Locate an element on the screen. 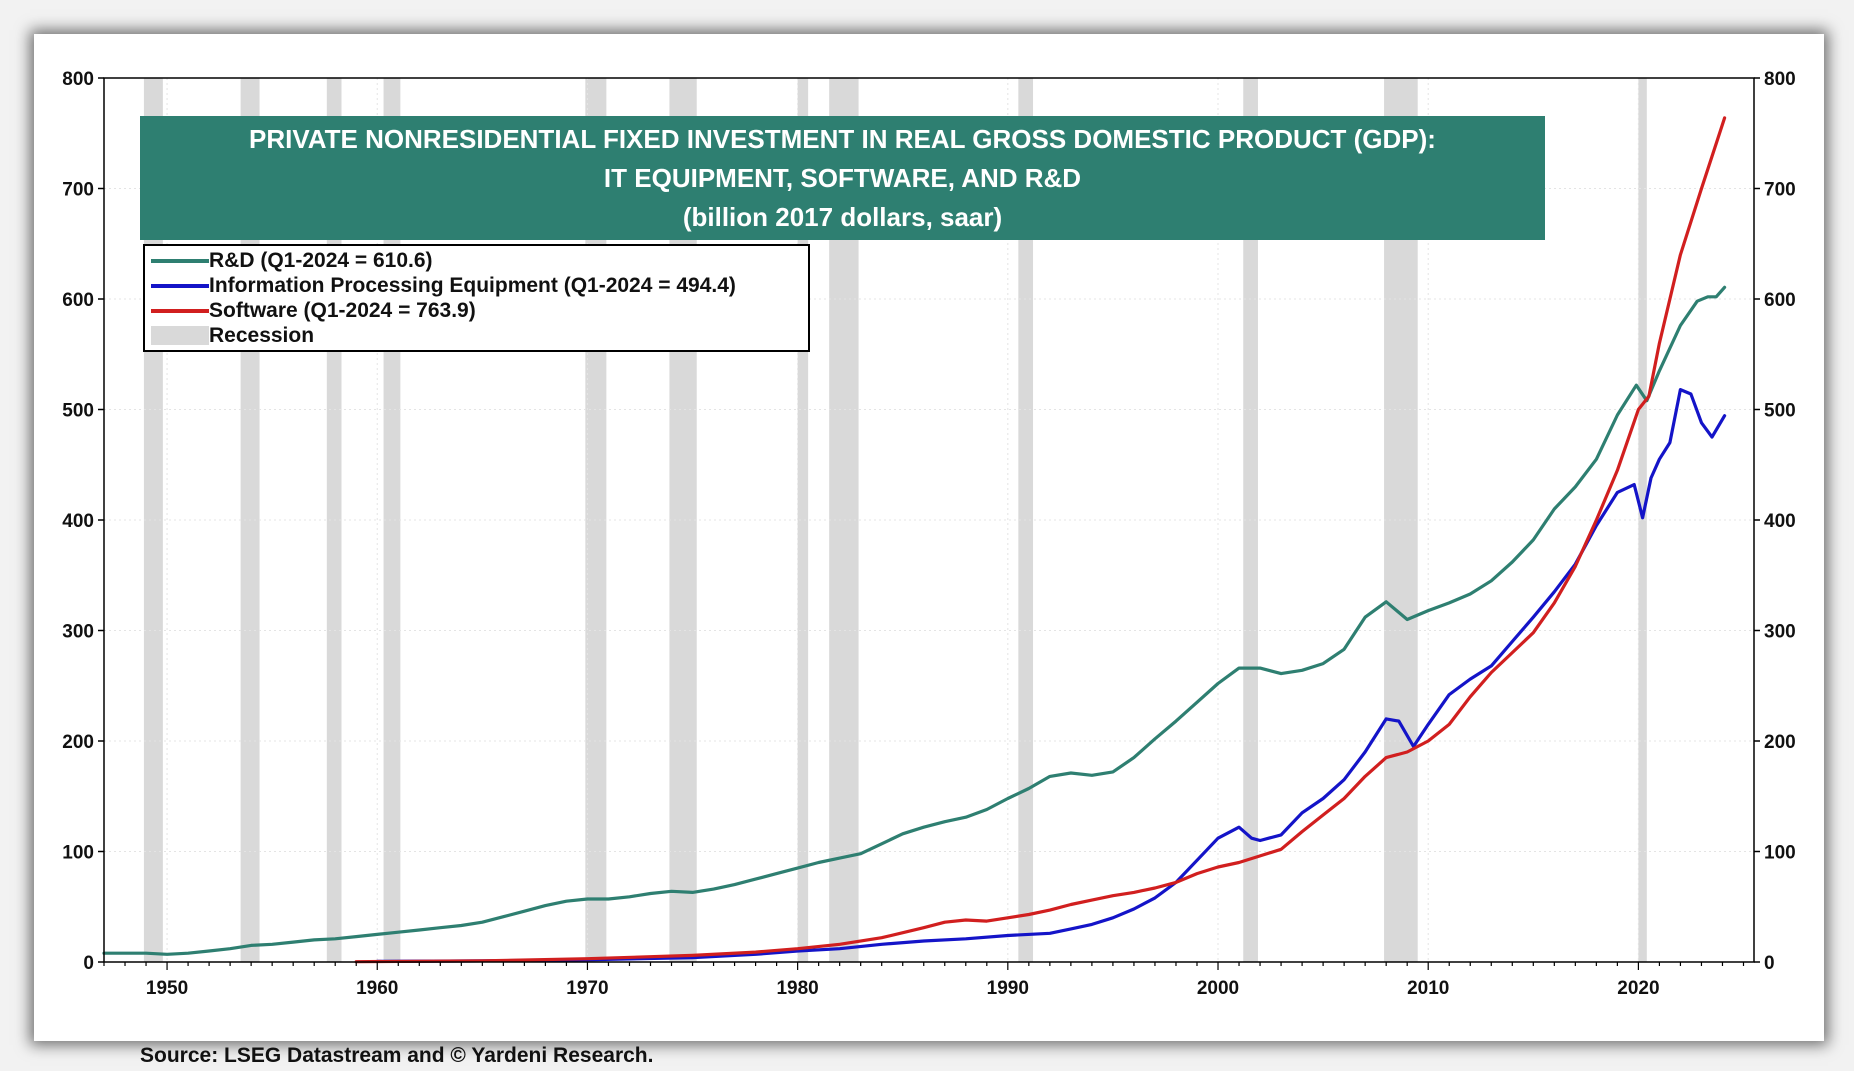 The image size is (1854, 1071). chart-subtitle: IT EQUIPMENT, SOFTWARE, AND R&D is located at coordinates (842, 178).